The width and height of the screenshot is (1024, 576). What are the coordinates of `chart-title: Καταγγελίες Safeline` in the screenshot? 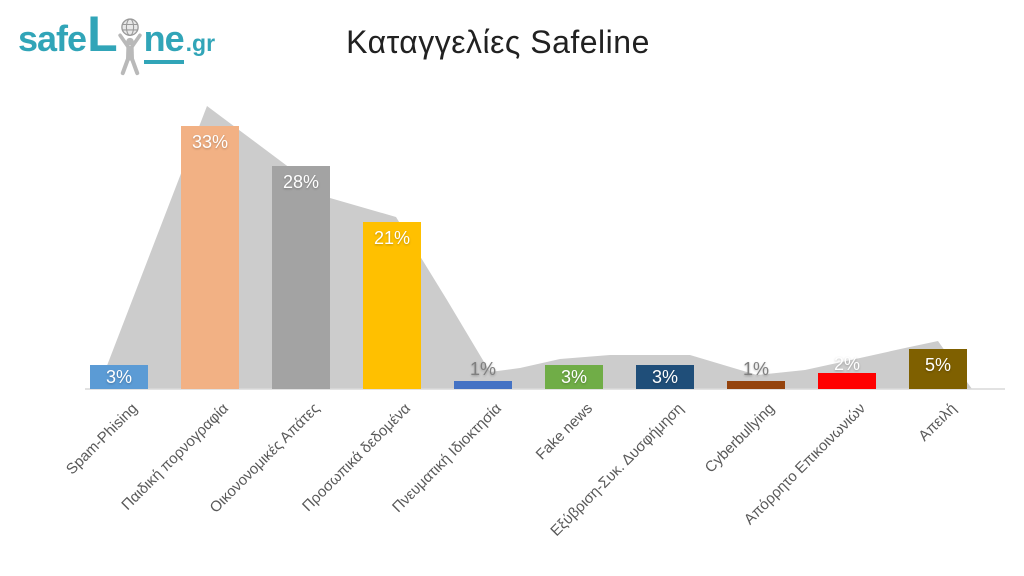 It's located at (498, 42).